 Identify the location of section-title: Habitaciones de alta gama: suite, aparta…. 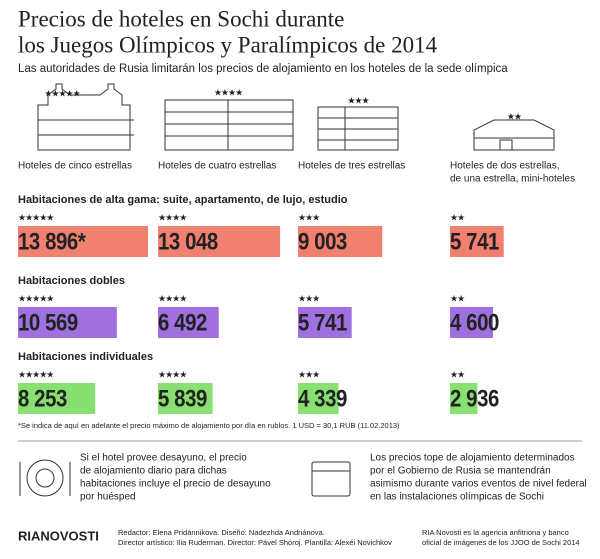
(183, 200).